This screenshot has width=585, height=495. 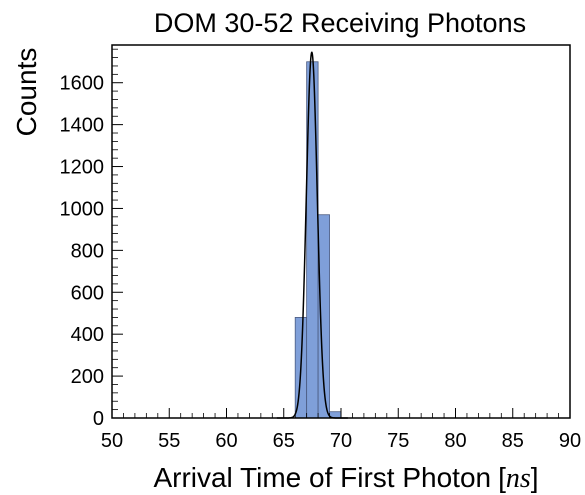 What do you see at coordinates (87, 293) in the screenshot?
I see `y-tick-label-3: 600` at bounding box center [87, 293].